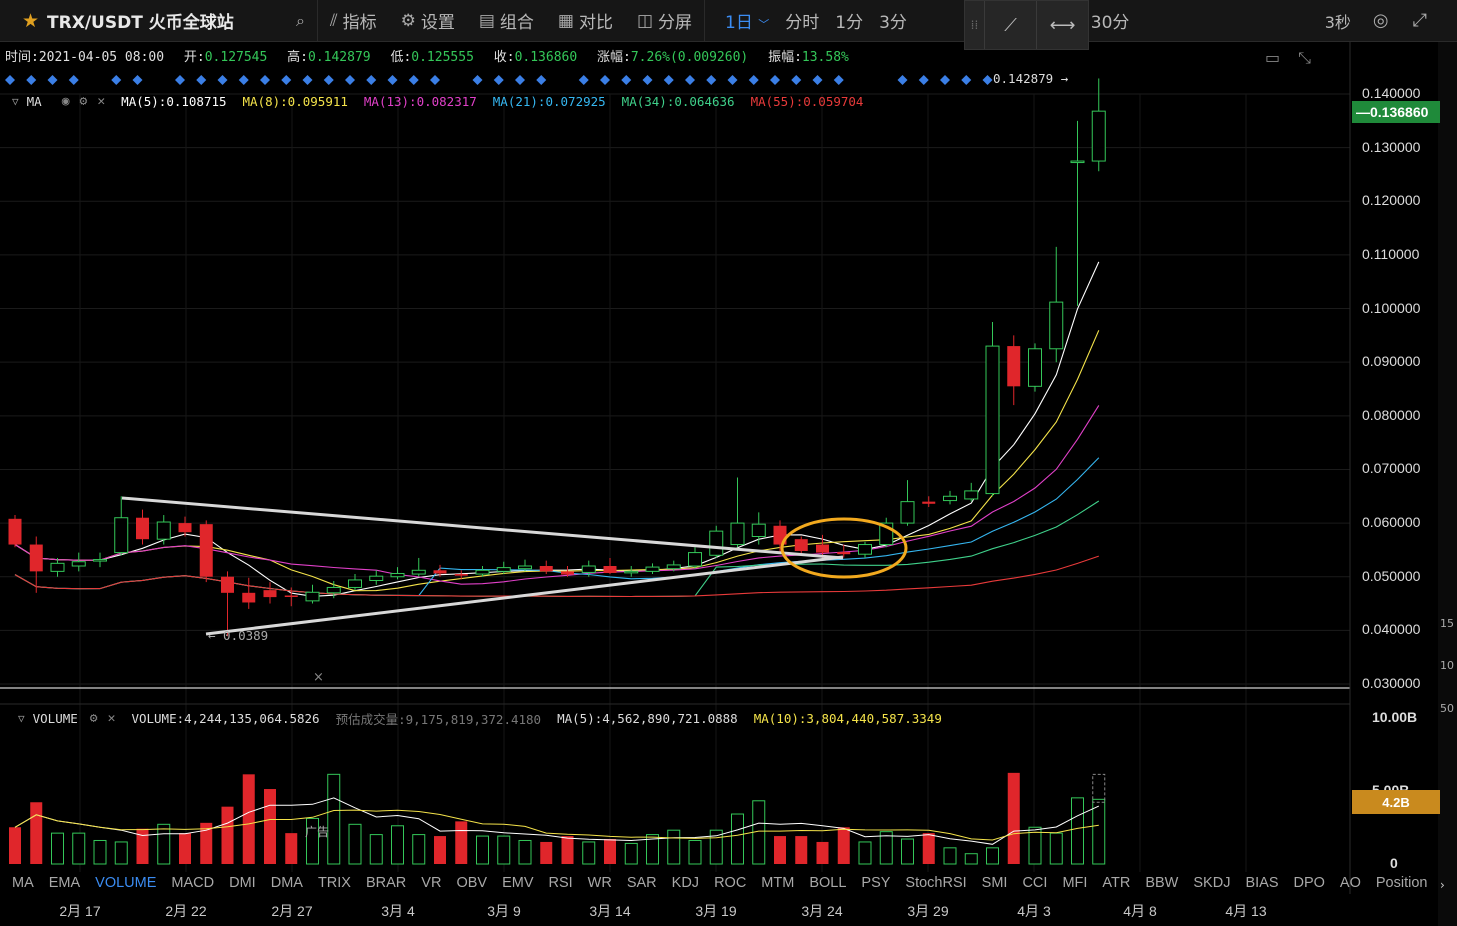  Describe the element at coordinates (31, 20) in the screenshot. I see `star-icon: ★` at that location.